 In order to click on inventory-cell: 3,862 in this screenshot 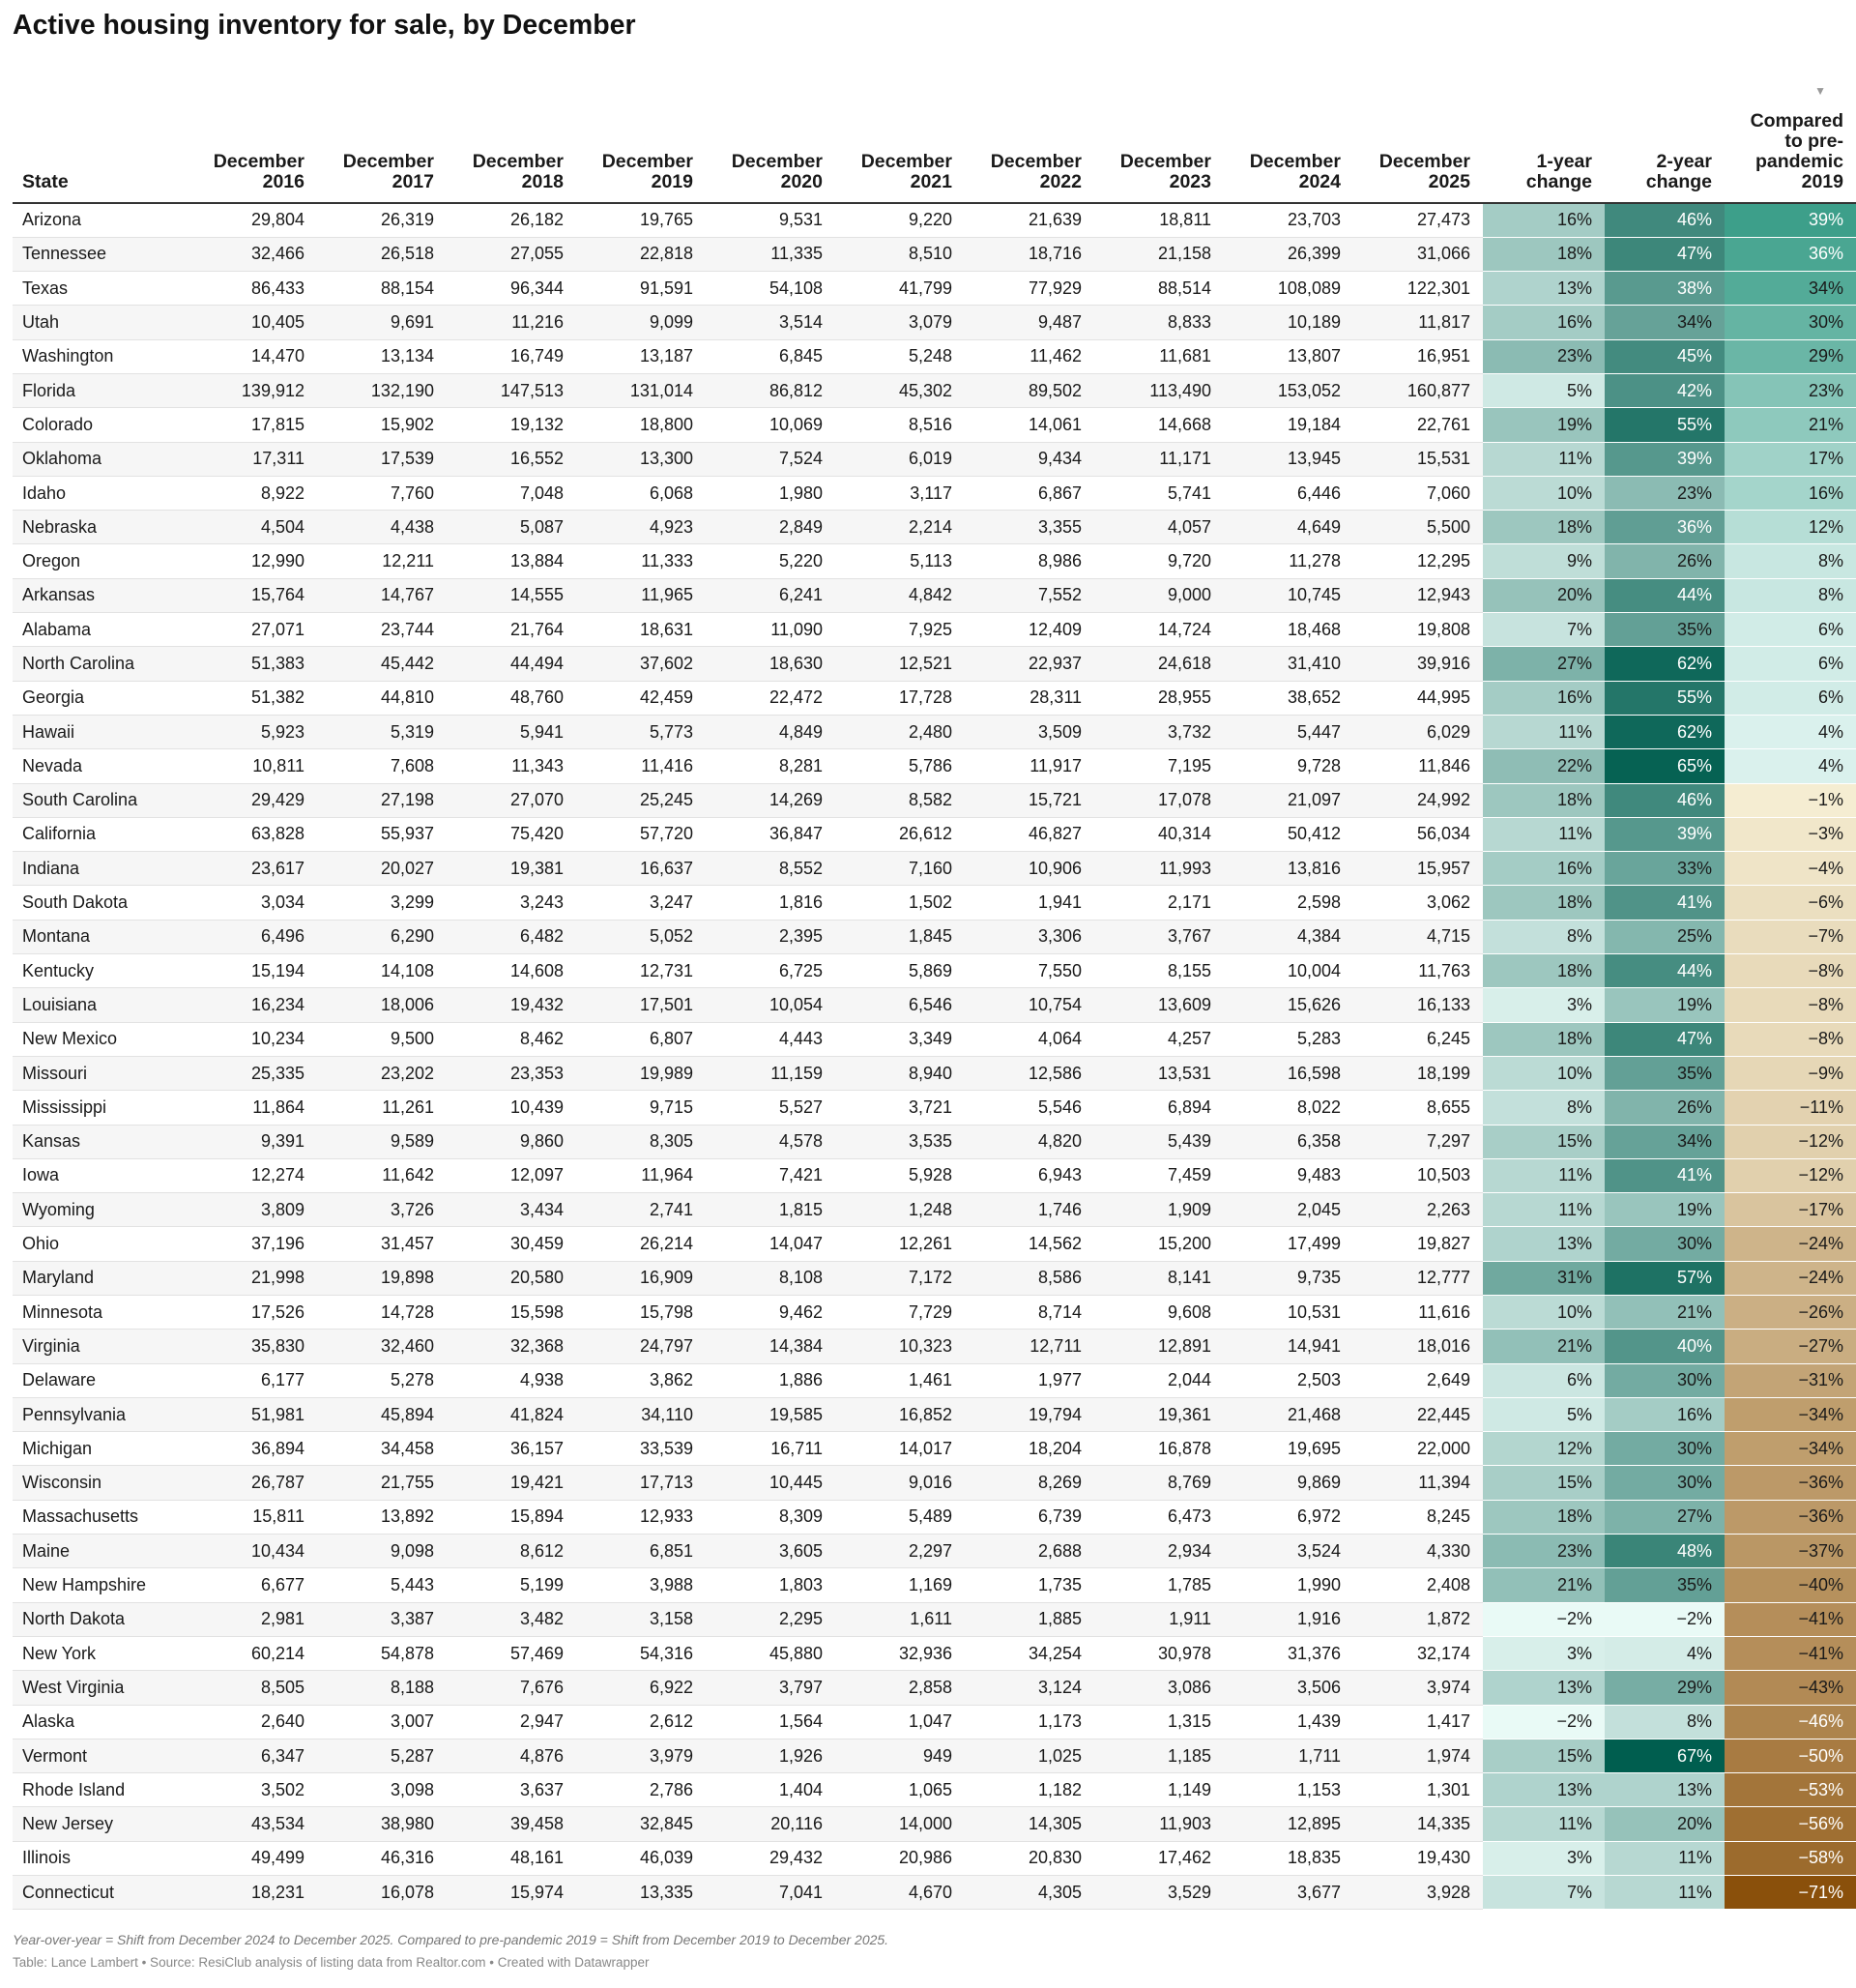, I will do `click(641, 1380)`.